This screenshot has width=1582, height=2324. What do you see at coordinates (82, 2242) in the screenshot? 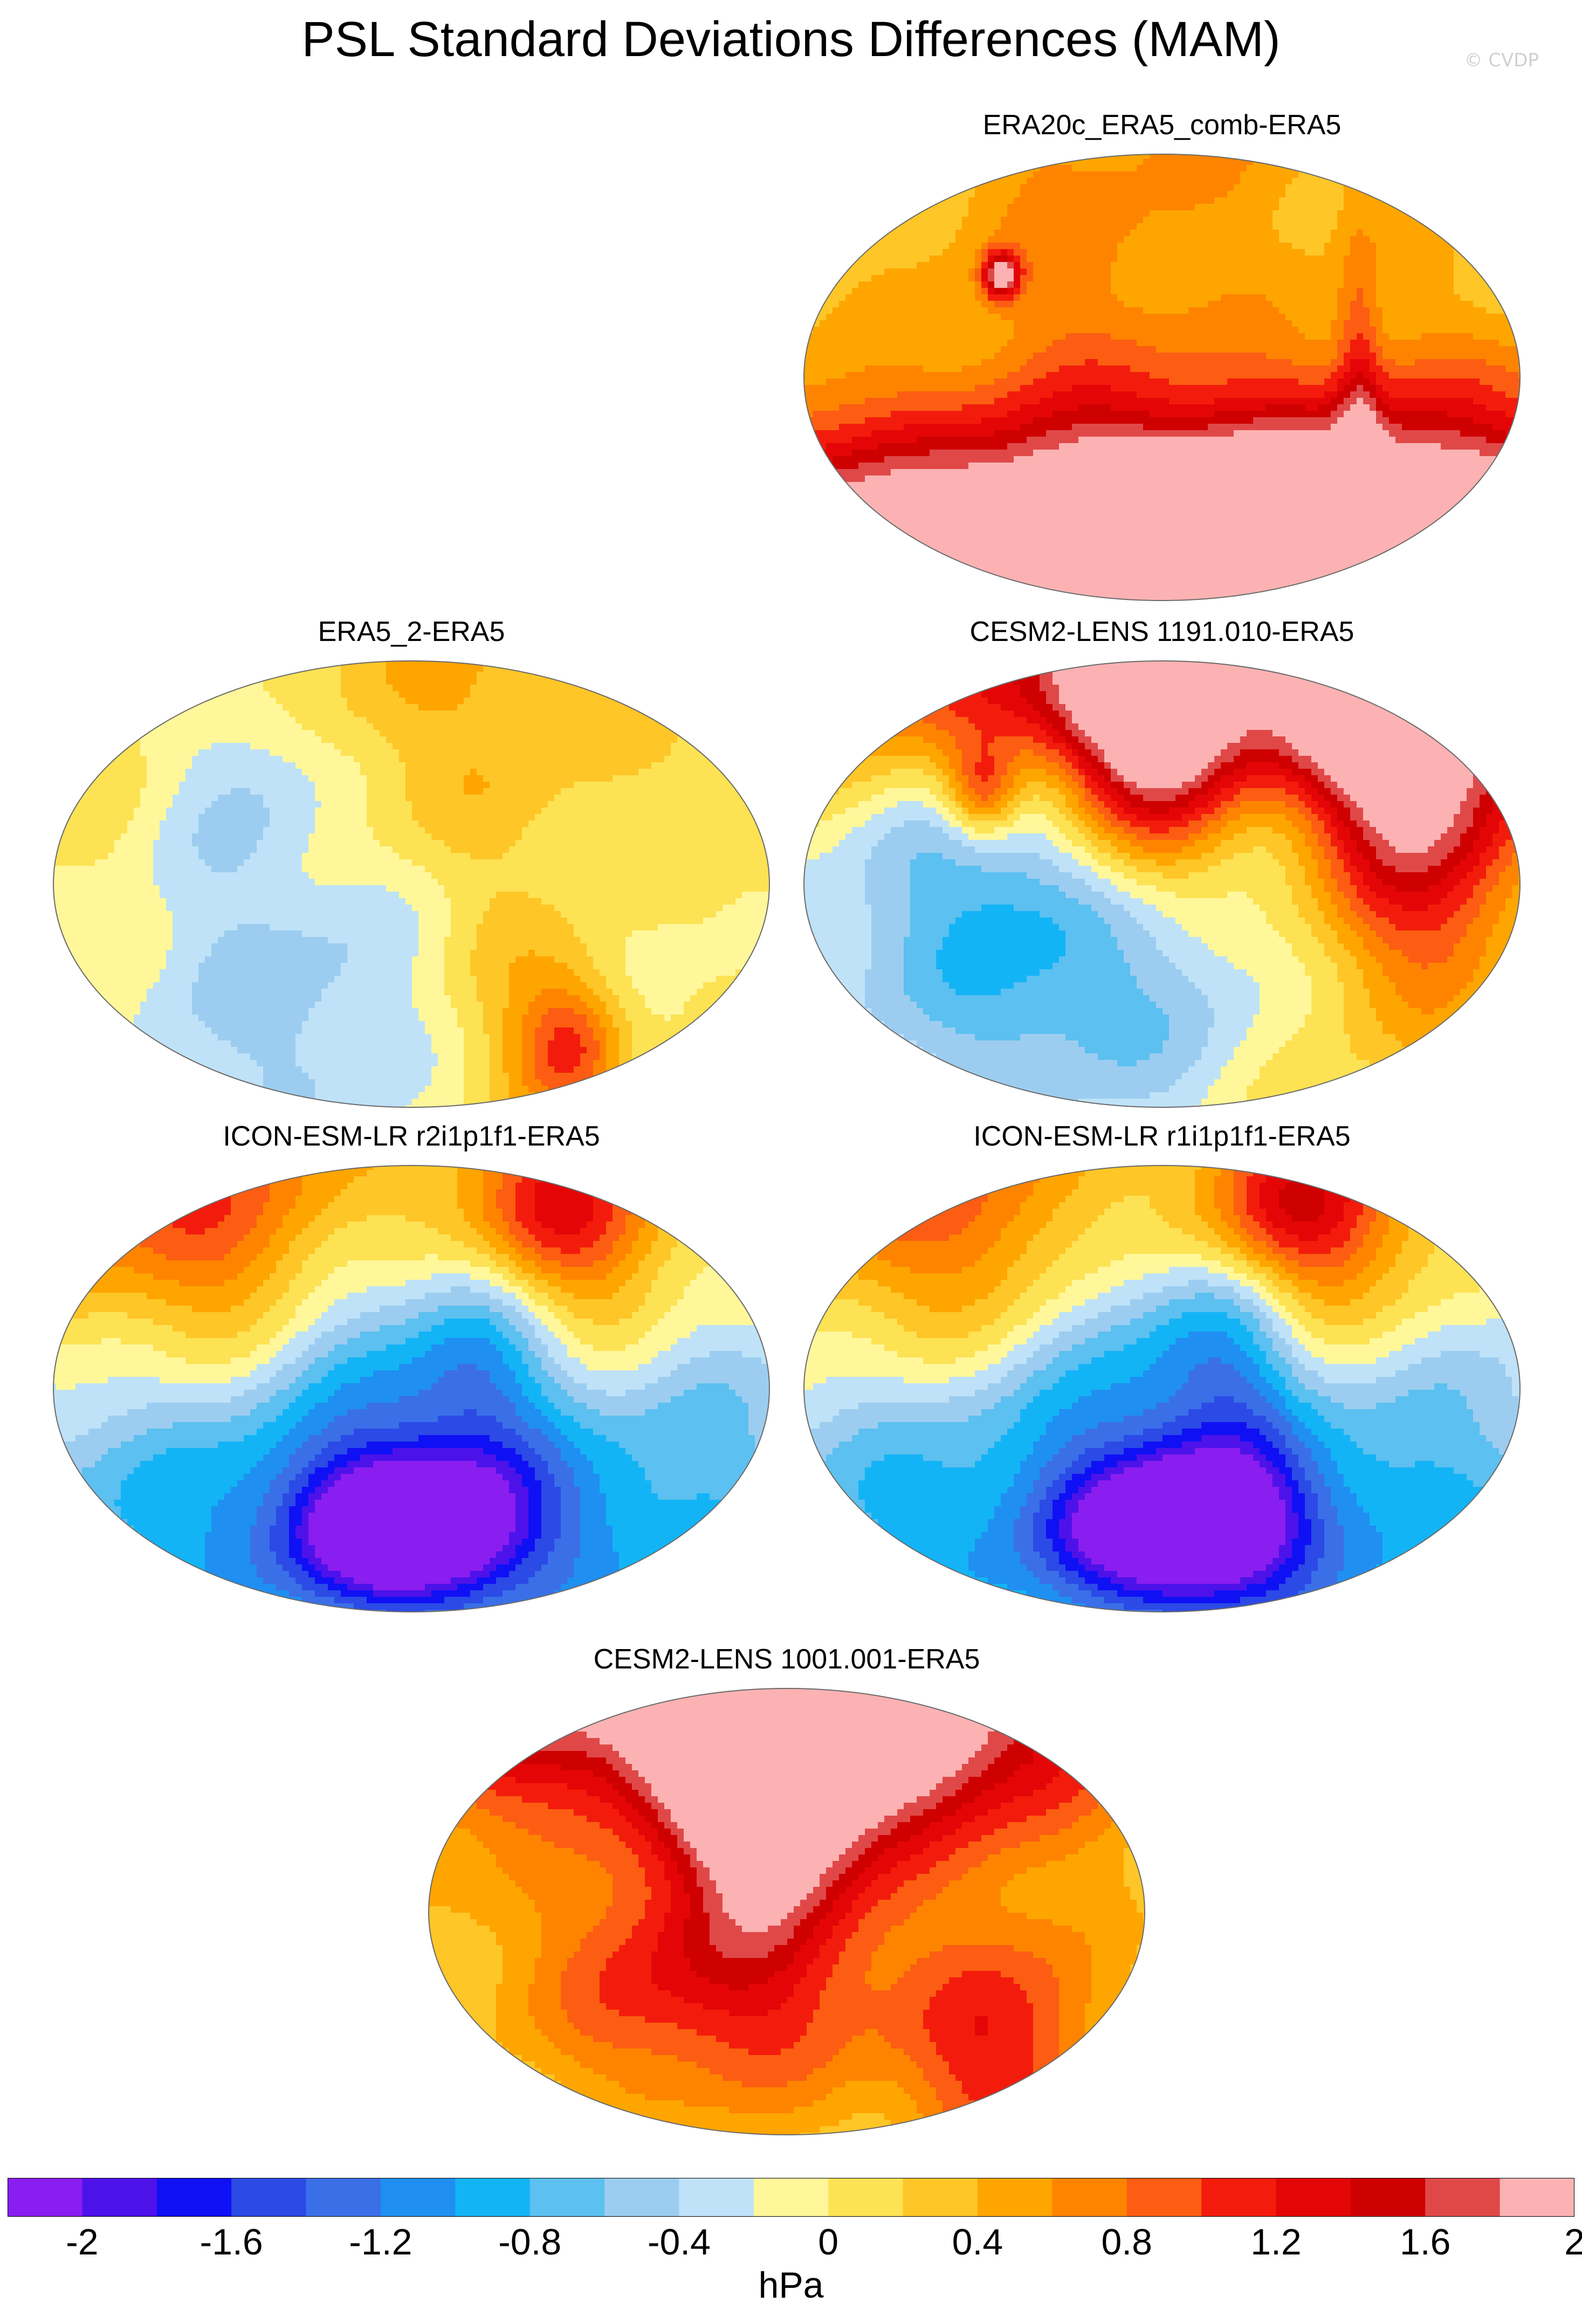
I see `colorbar-tick-label: -2` at bounding box center [82, 2242].